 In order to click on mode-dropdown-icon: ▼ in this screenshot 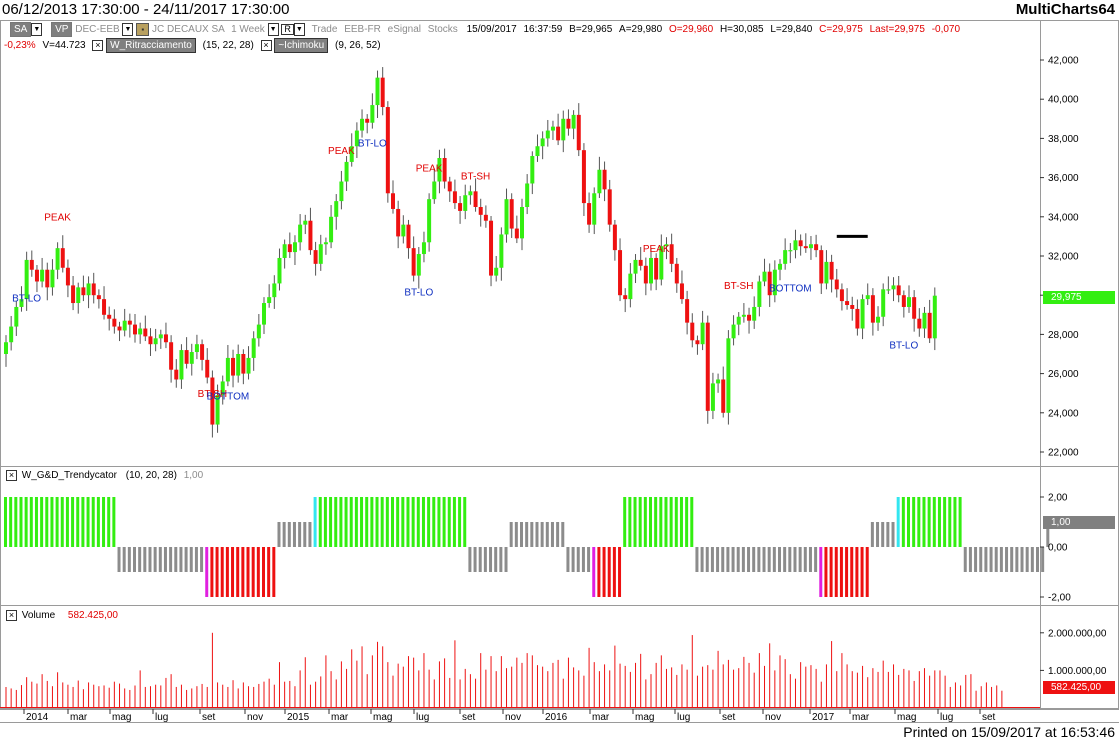, I will do `click(299, 29)`.